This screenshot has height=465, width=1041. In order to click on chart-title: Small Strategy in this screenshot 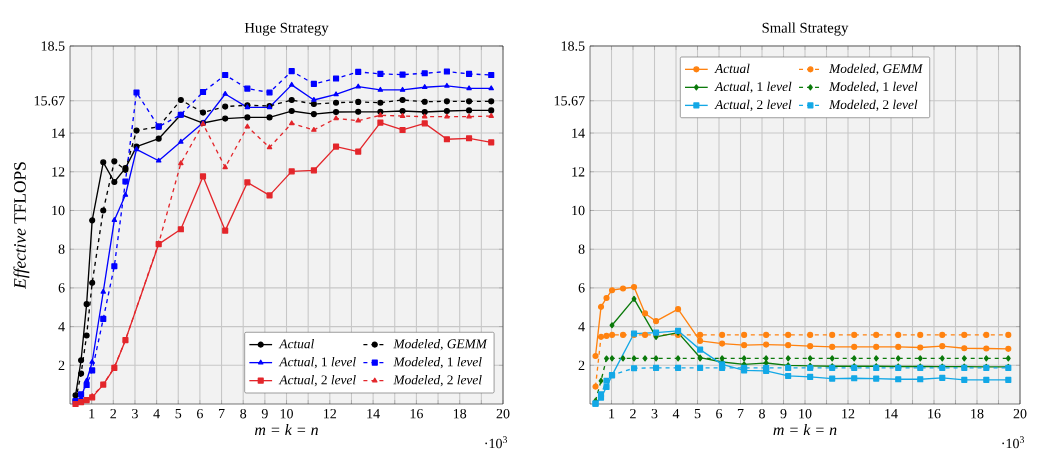, I will do `click(805, 29)`.